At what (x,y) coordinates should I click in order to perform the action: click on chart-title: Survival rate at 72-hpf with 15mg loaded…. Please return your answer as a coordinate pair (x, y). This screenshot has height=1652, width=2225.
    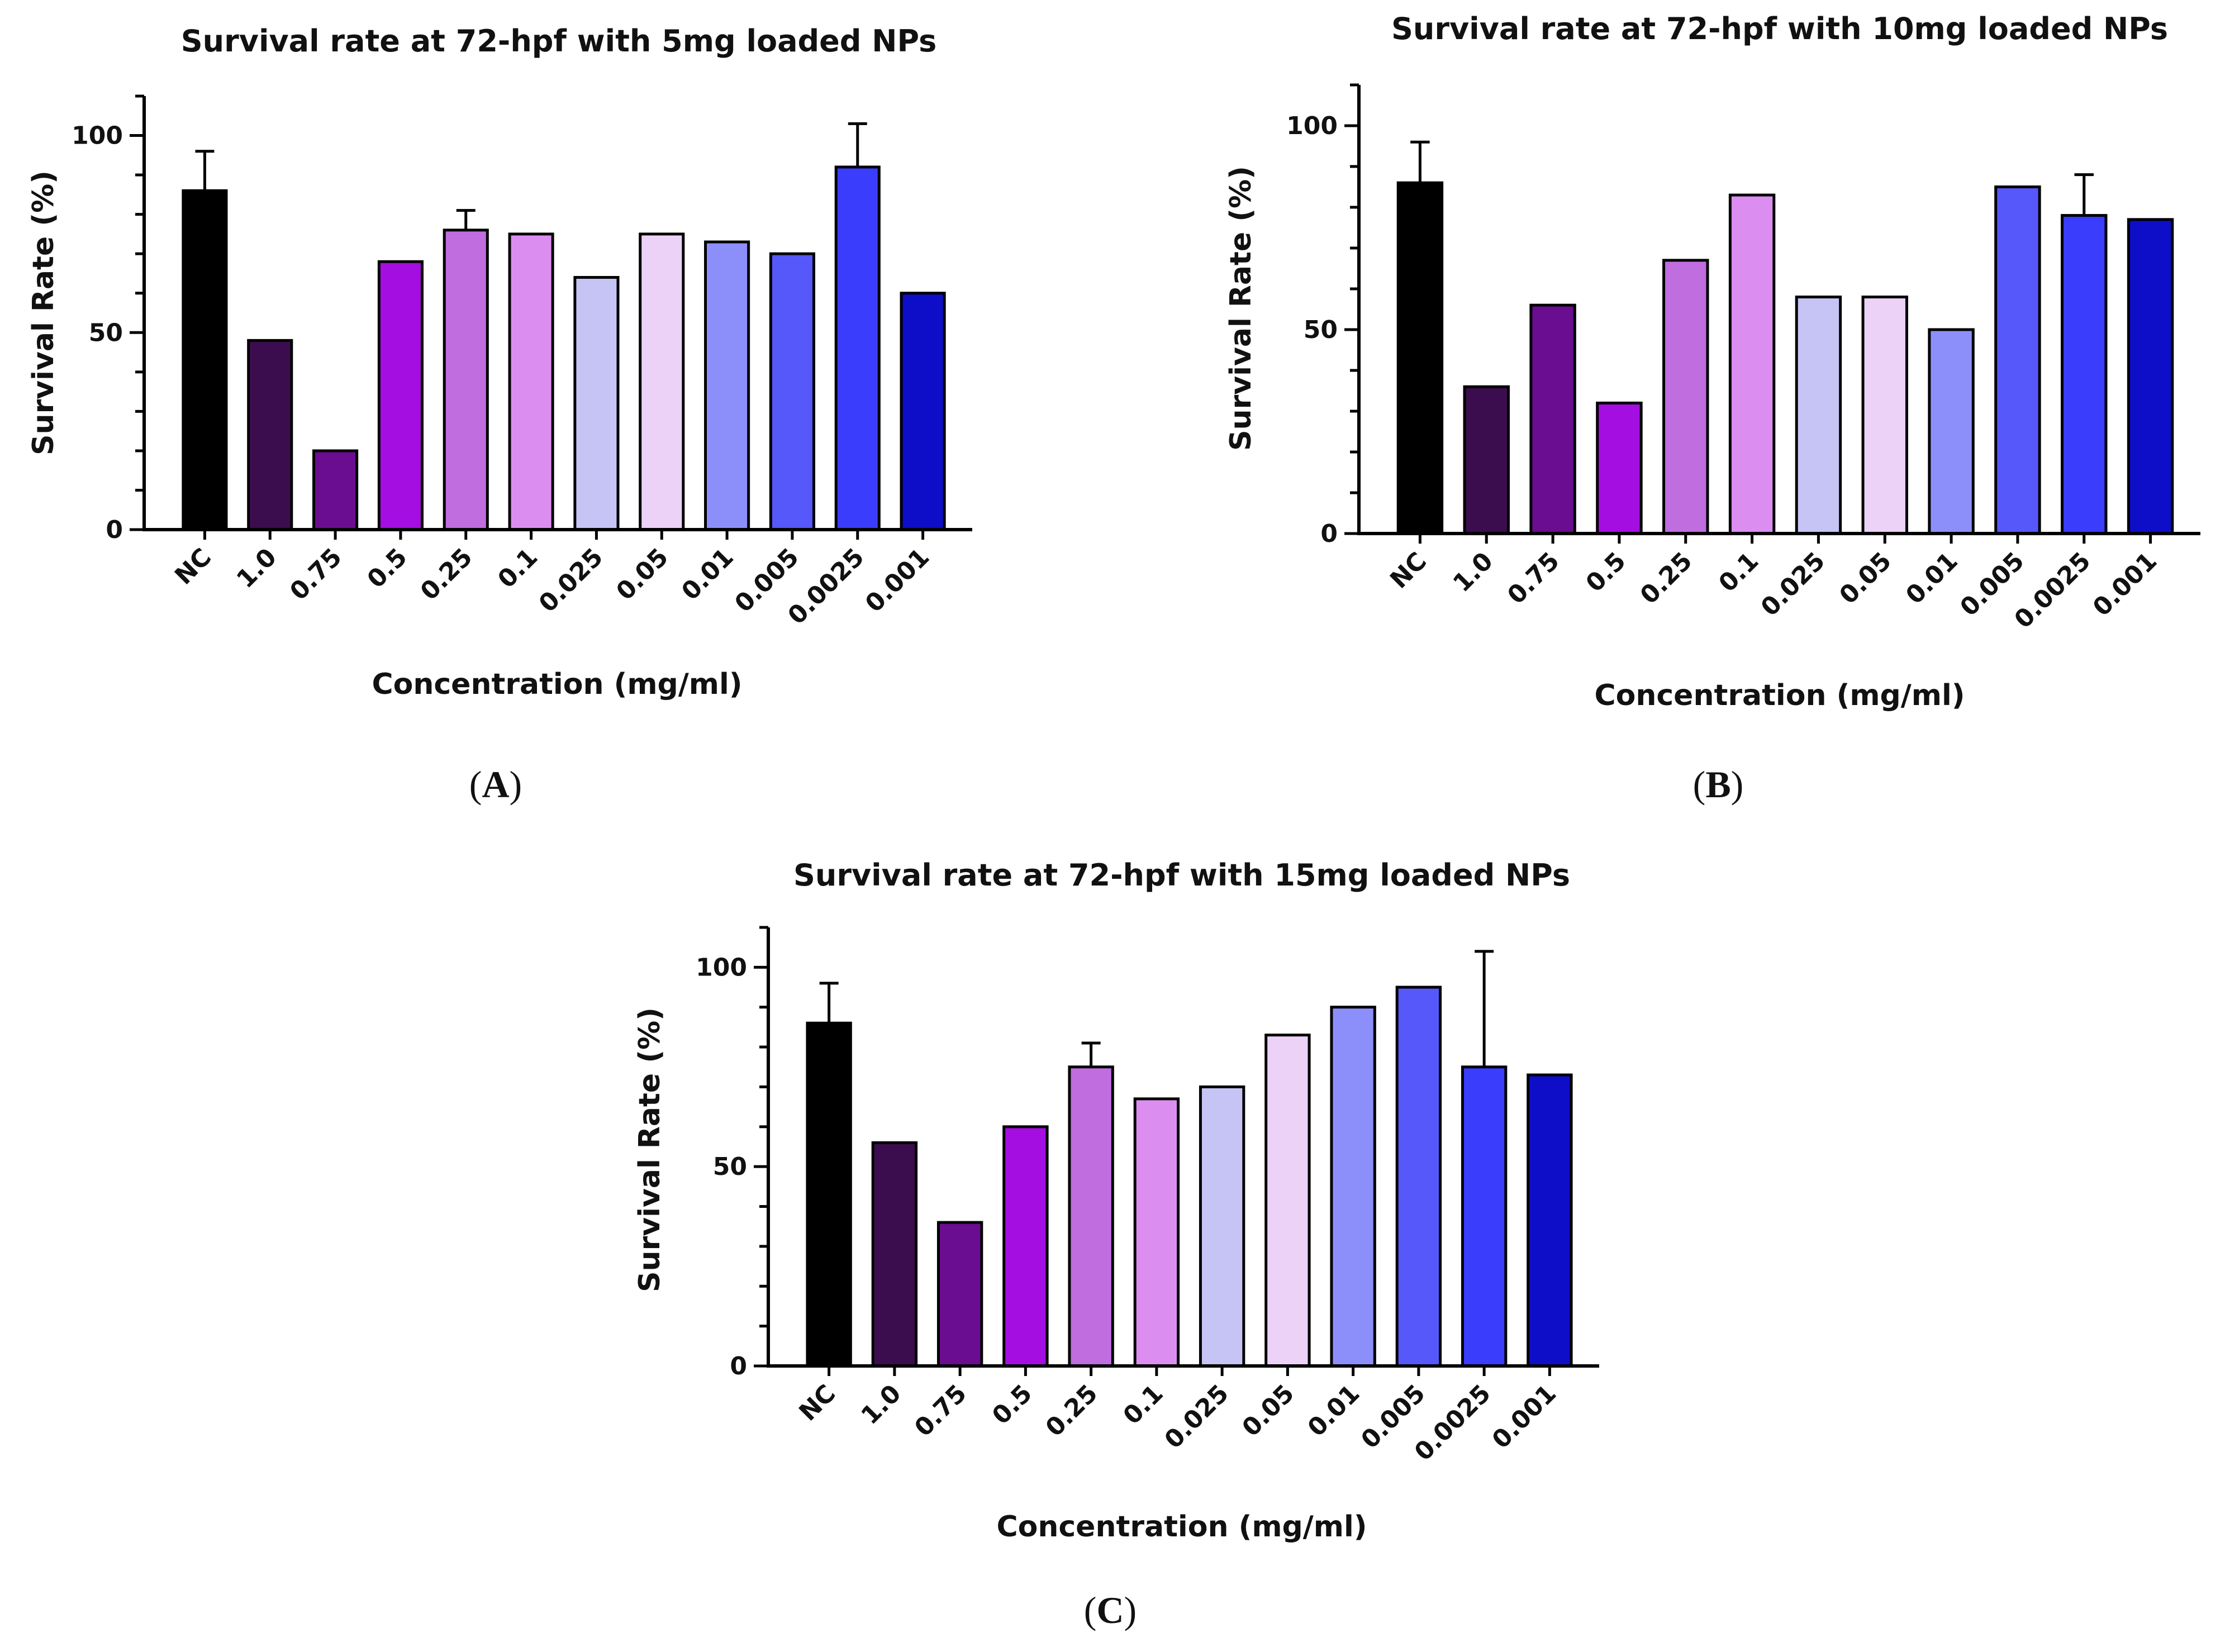
    Looking at the image, I should click on (1181, 875).